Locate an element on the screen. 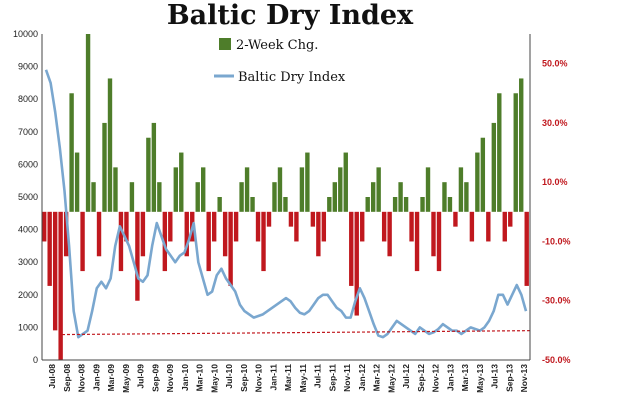  x-tick-label: Mar-12 is located at coordinates (377, 378).